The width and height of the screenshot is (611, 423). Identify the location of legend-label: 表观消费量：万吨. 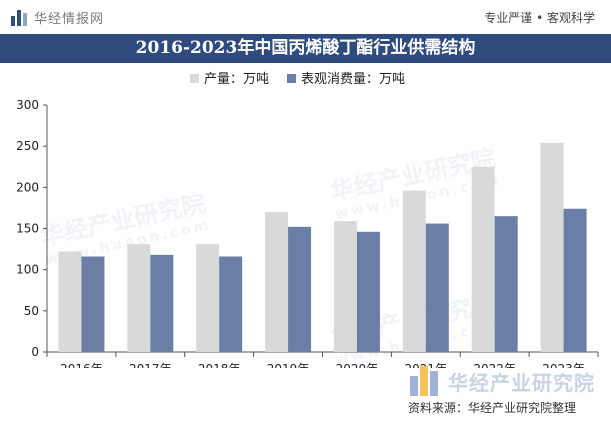
(353, 79).